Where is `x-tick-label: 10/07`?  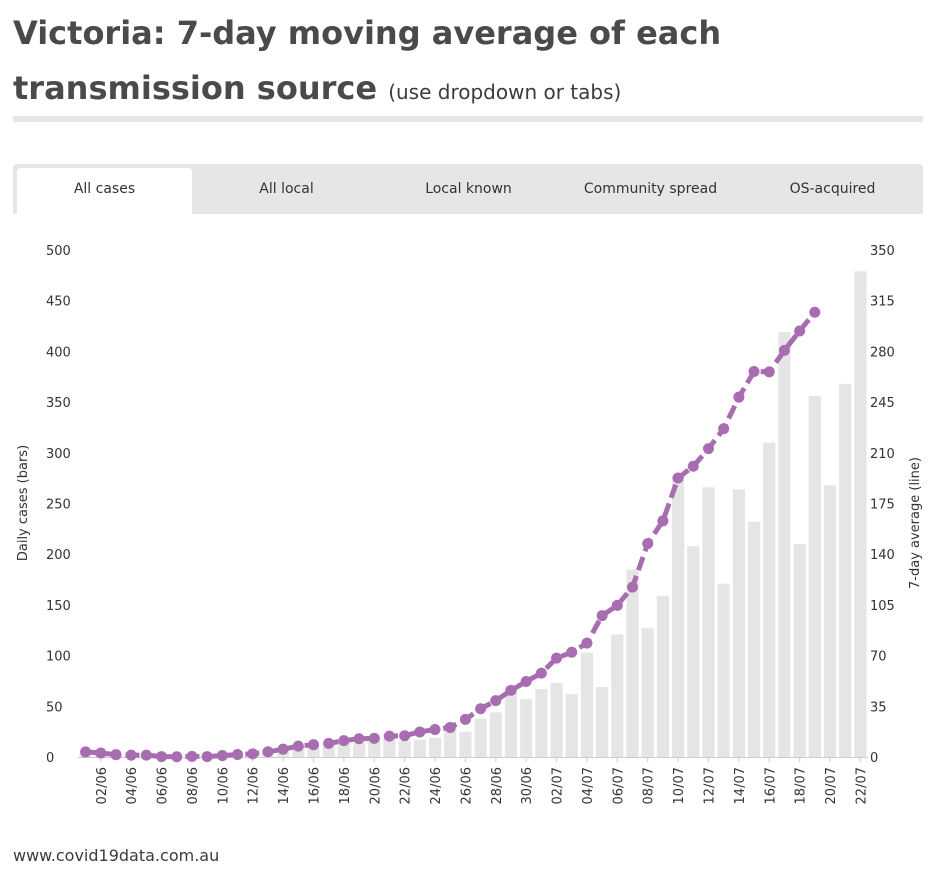
x-tick-label: 10/07 is located at coordinates (679, 785).